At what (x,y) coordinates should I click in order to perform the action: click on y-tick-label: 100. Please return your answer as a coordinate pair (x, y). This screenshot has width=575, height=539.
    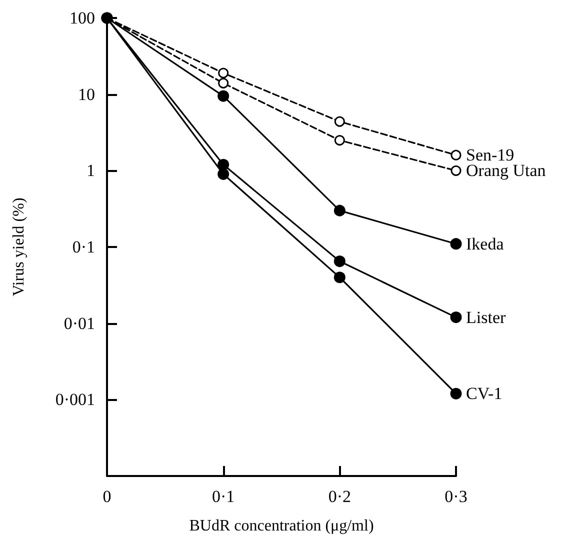
    Looking at the image, I should click on (82, 18).